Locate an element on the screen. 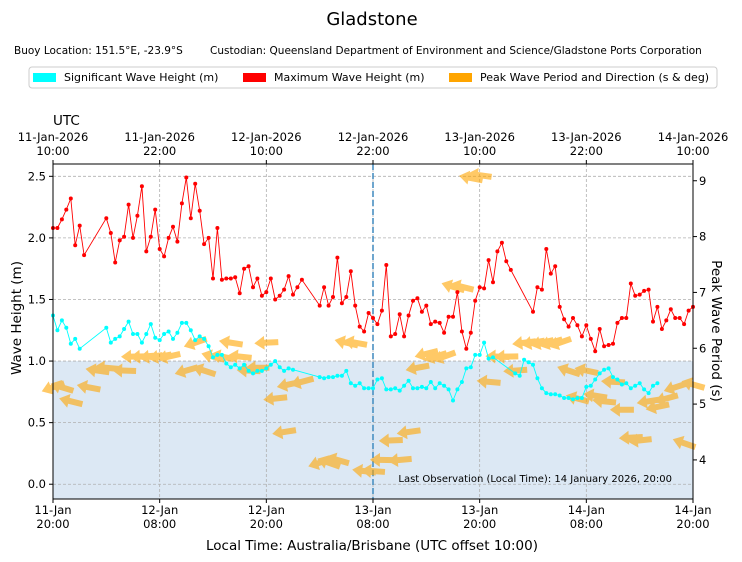 The image size is (742, 562). x-tick-label-top-date: 11-Jan-2026 is located at coordinates (53, 137).